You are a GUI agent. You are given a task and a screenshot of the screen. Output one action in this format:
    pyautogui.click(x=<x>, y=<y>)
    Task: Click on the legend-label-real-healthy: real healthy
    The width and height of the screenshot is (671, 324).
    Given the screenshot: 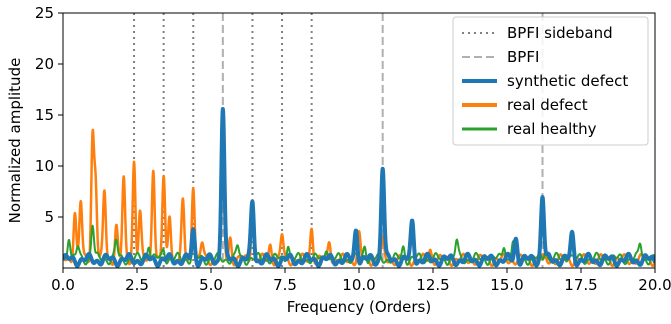 What is the action you would take?
    pyautogui.click(x=552, y=129)
    